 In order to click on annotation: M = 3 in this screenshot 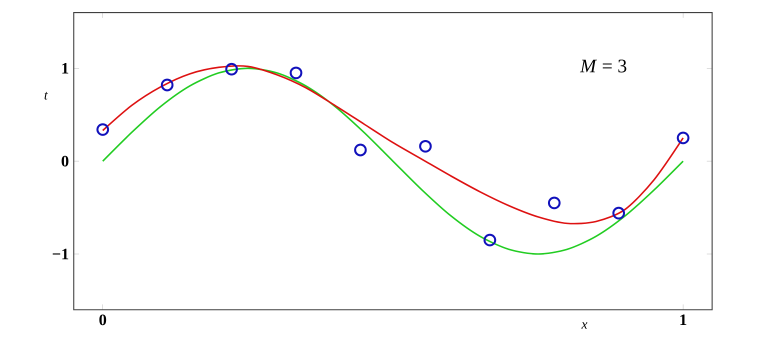, I will do `click(603, 66)`.